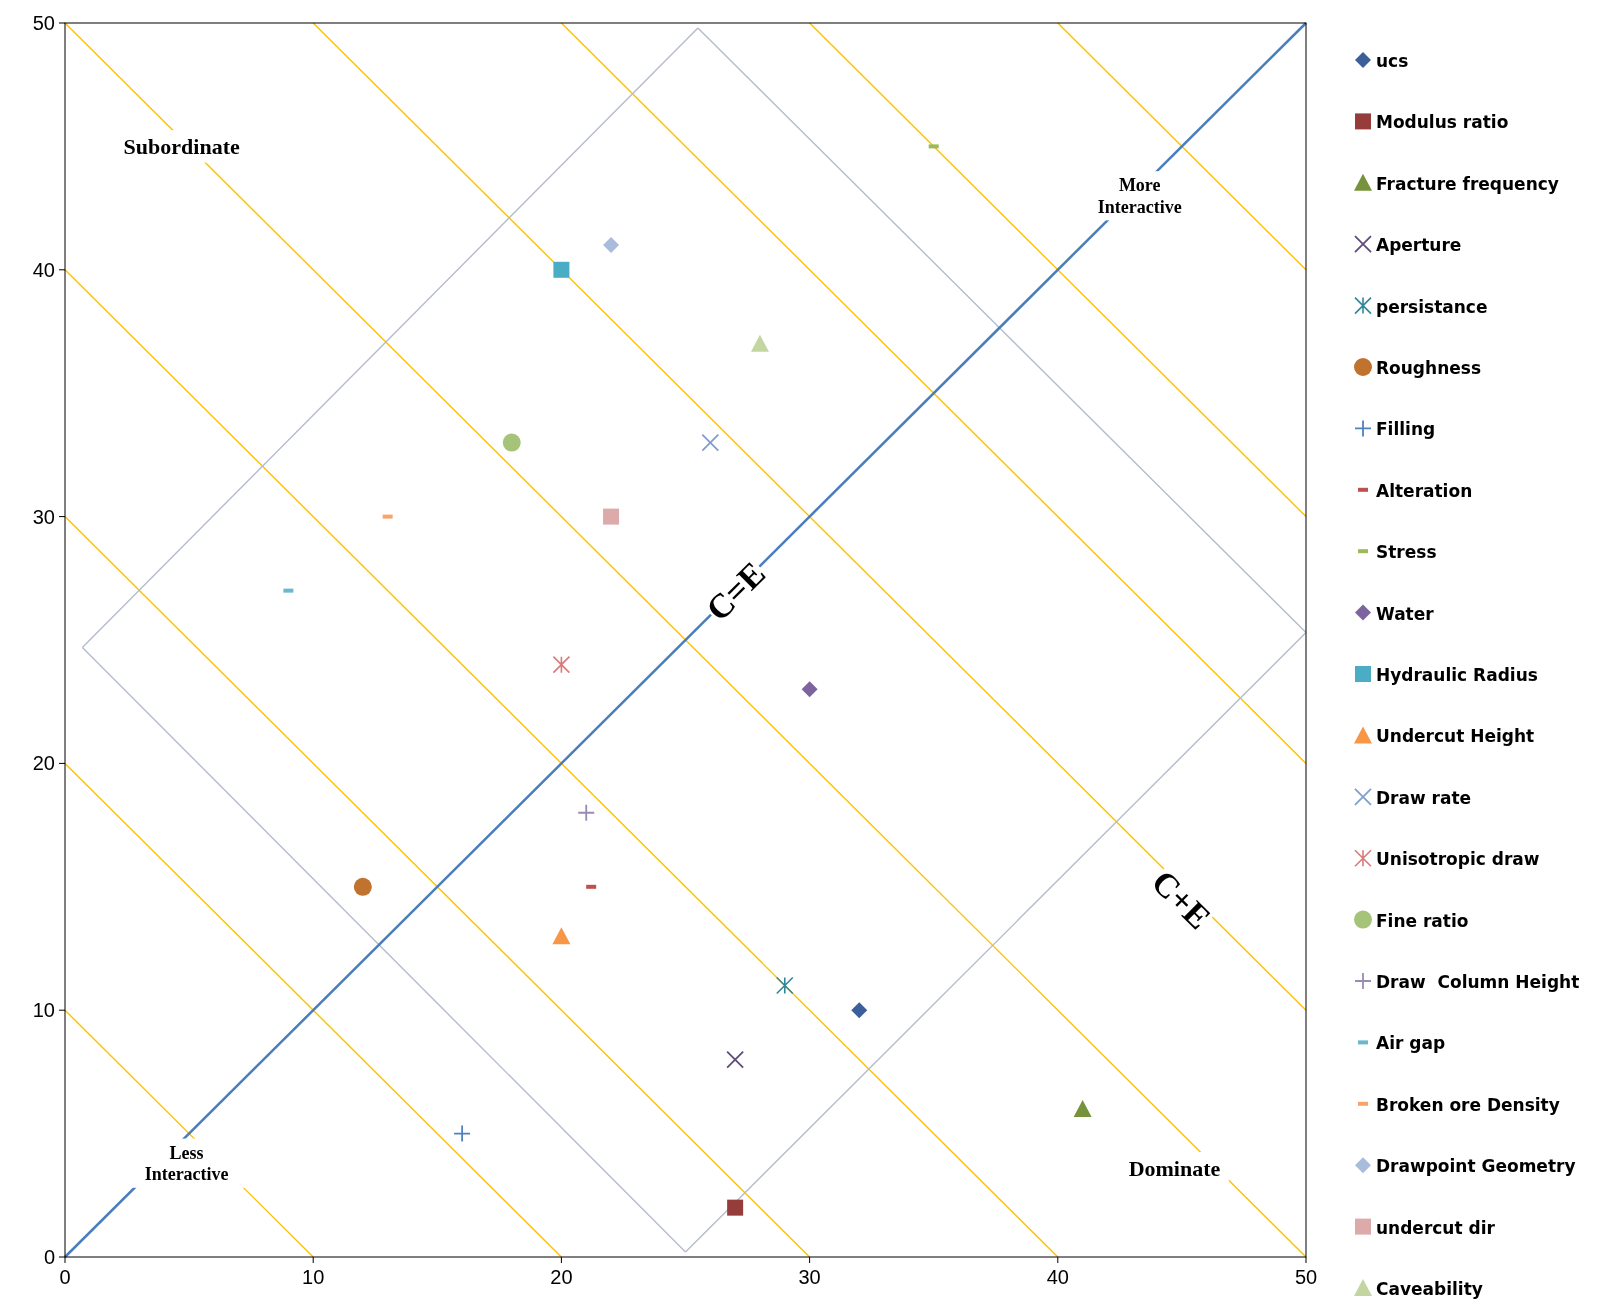  I want to click on legend-label: Hydraulic Radius, so click(1457, 675).